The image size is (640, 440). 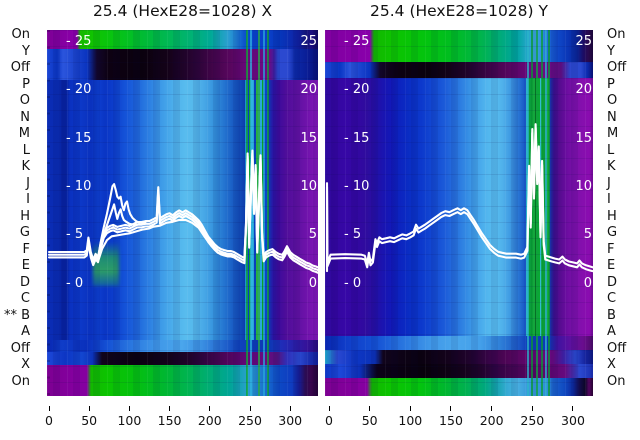 What do you see at coordinates (583, 90) in the screenshot?
I see `y-tick-label-right: 20` at bounding box center [583, 90].